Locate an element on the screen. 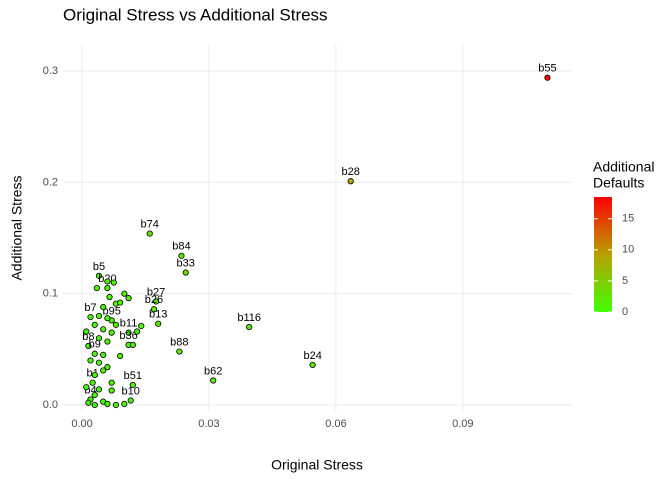  point-label: b51 is located at coordinates (133, 376).